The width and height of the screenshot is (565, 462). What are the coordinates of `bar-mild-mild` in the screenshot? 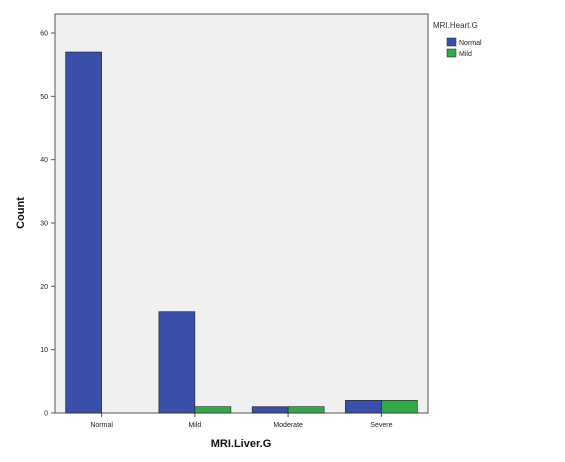 It's located at (213, 410).